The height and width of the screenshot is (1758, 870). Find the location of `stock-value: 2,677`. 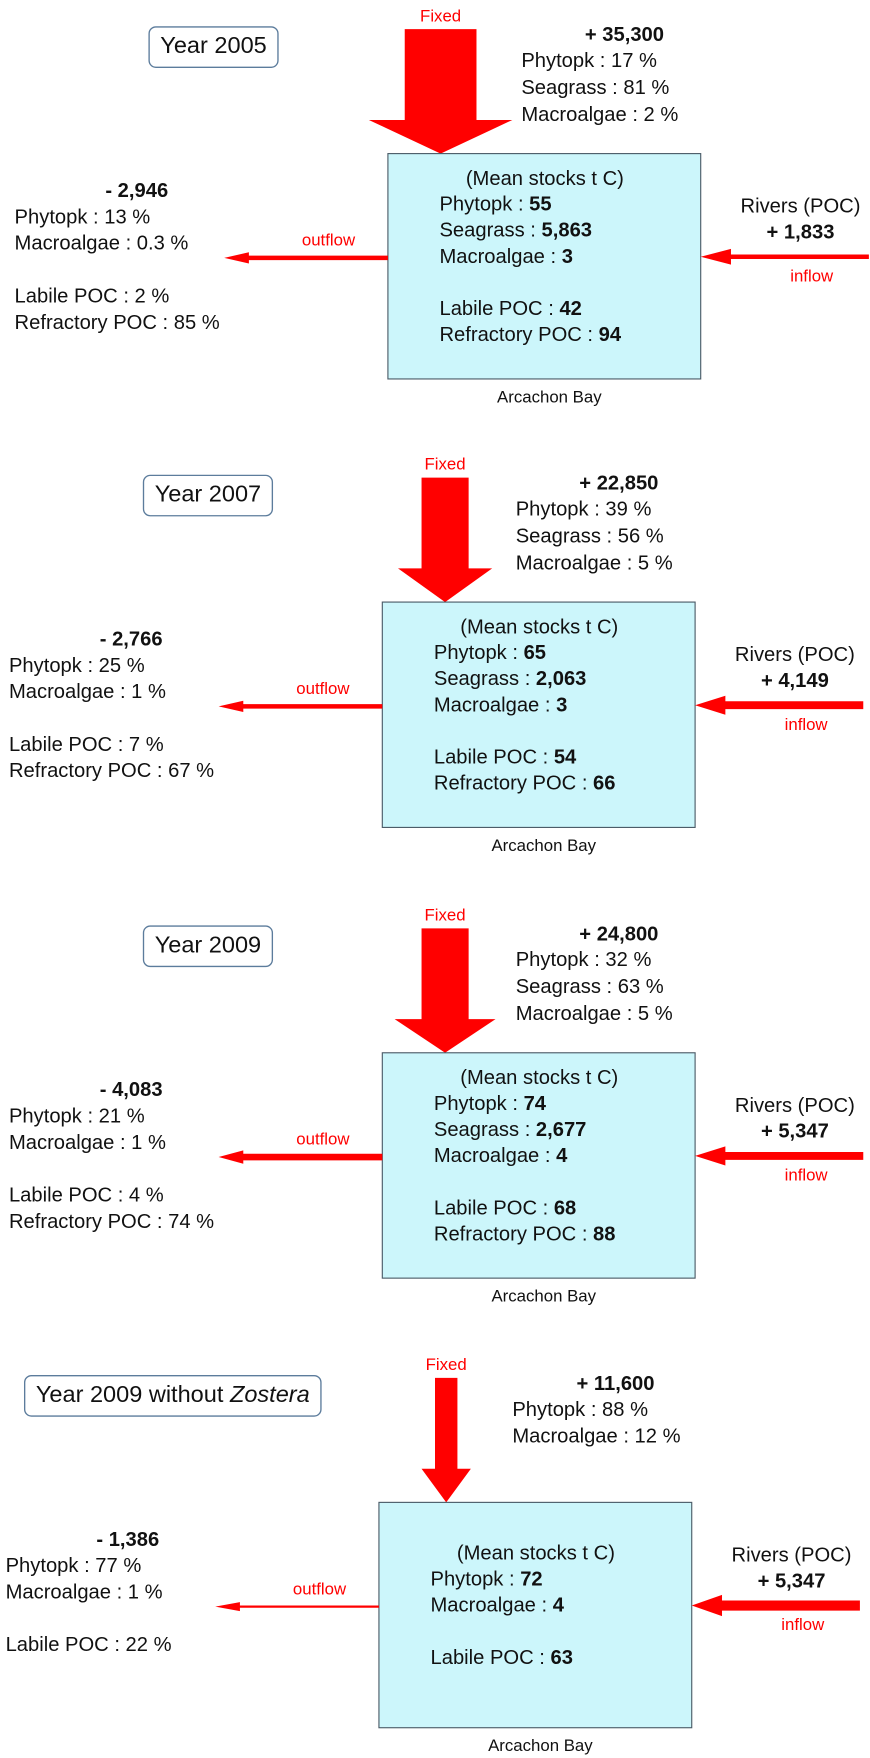

stock-value: 2,677 is located at coordinates (561, 1130).